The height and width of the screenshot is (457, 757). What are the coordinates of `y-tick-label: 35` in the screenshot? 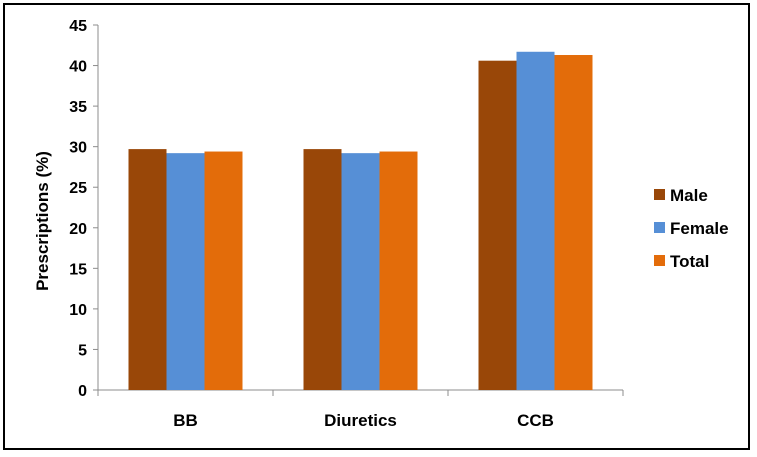 It's located at (78, 107).